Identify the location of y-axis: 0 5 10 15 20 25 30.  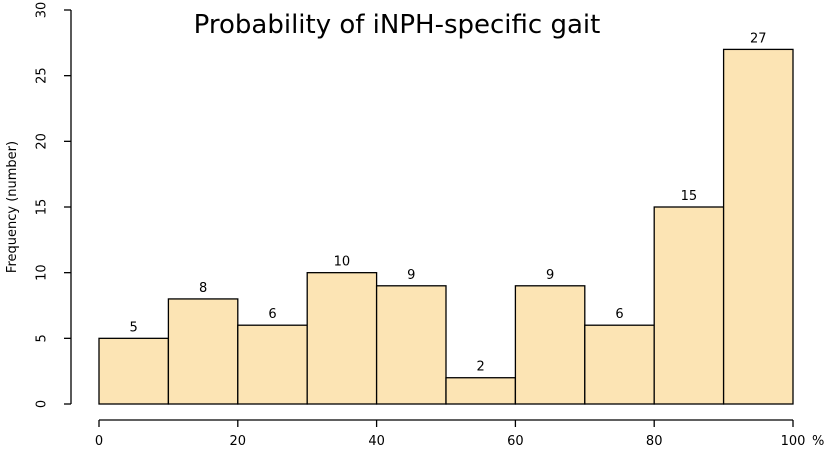
(53, 205).